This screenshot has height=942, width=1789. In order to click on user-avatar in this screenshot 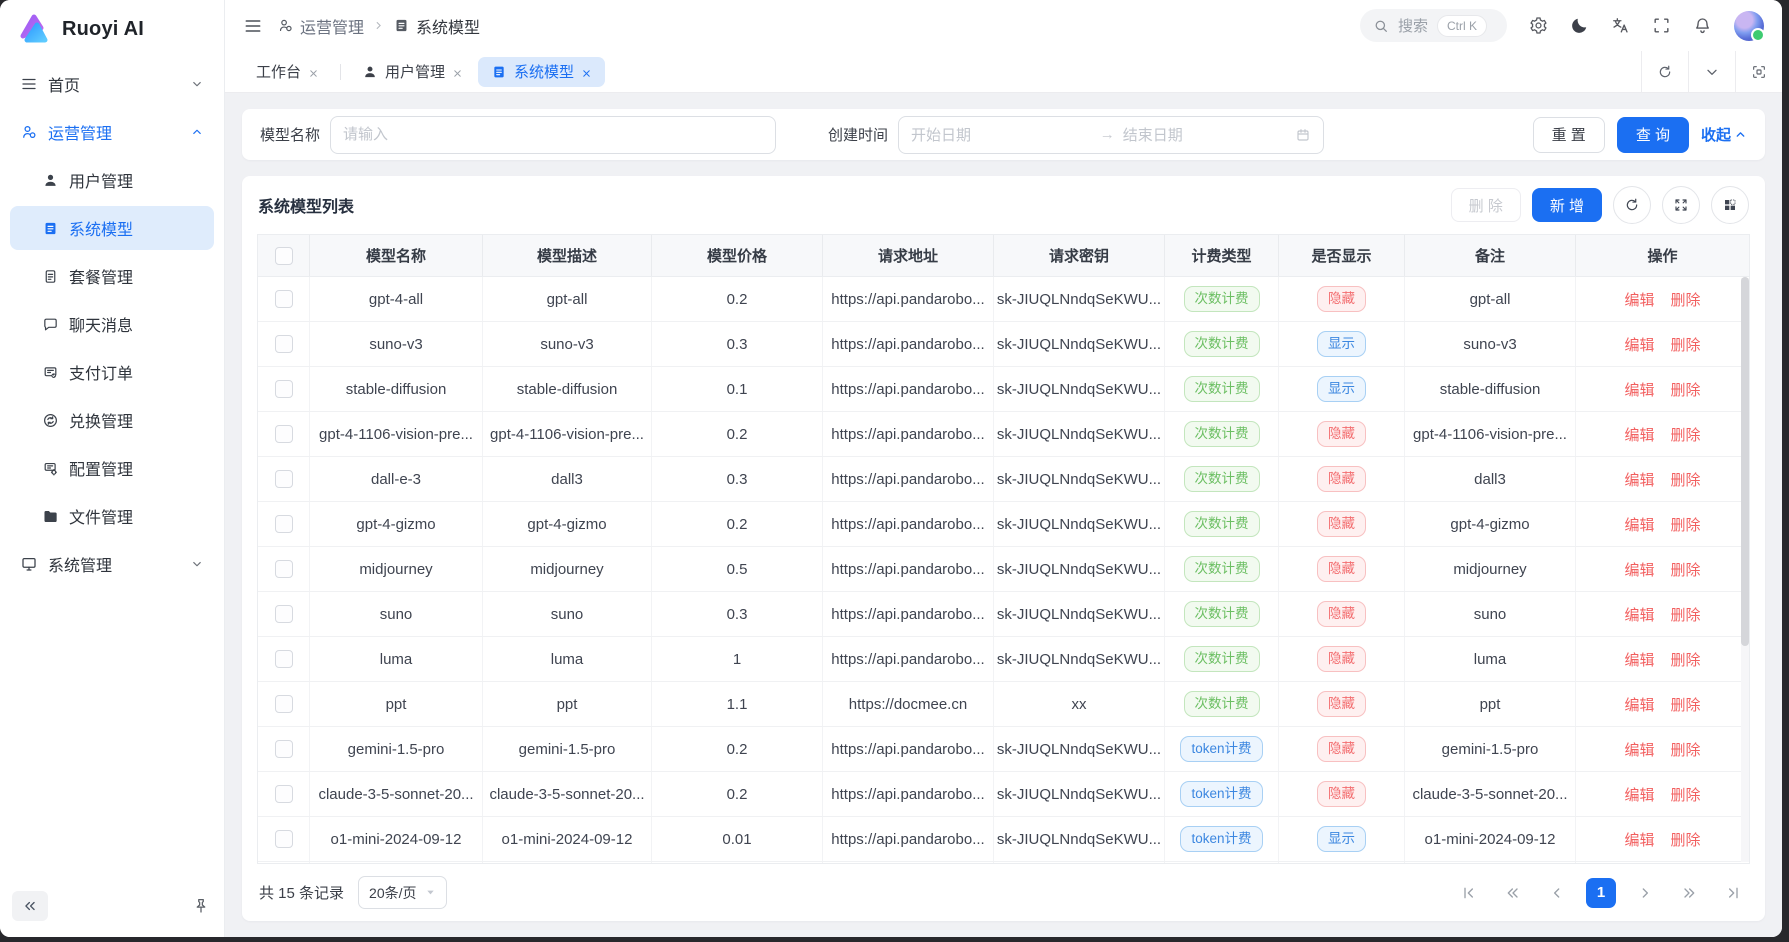, I will do `click(1749, 26)`.